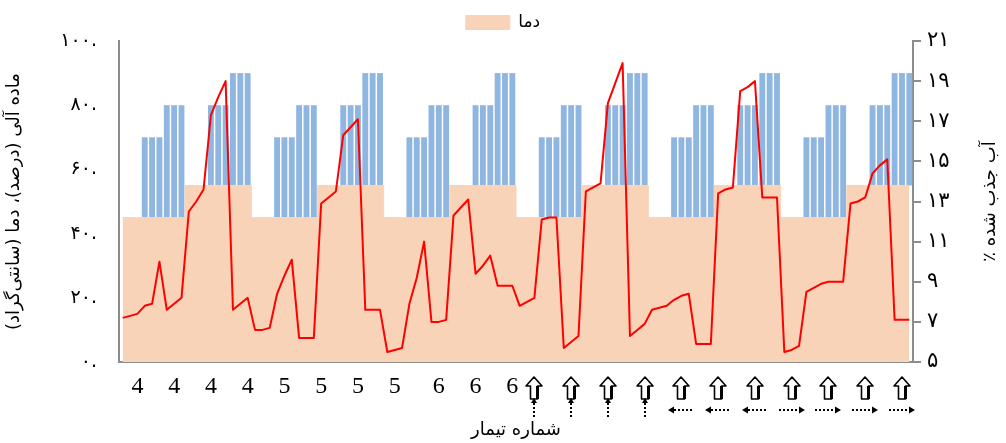 The width and height of the screenshot is (1006, 443). I want to click on legend-label: دما, so click(529, 20).